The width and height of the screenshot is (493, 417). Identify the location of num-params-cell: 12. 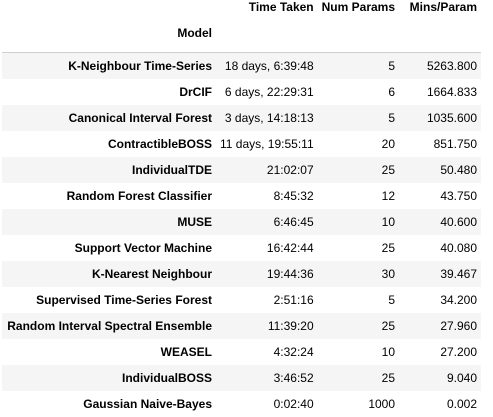
(388, 196).